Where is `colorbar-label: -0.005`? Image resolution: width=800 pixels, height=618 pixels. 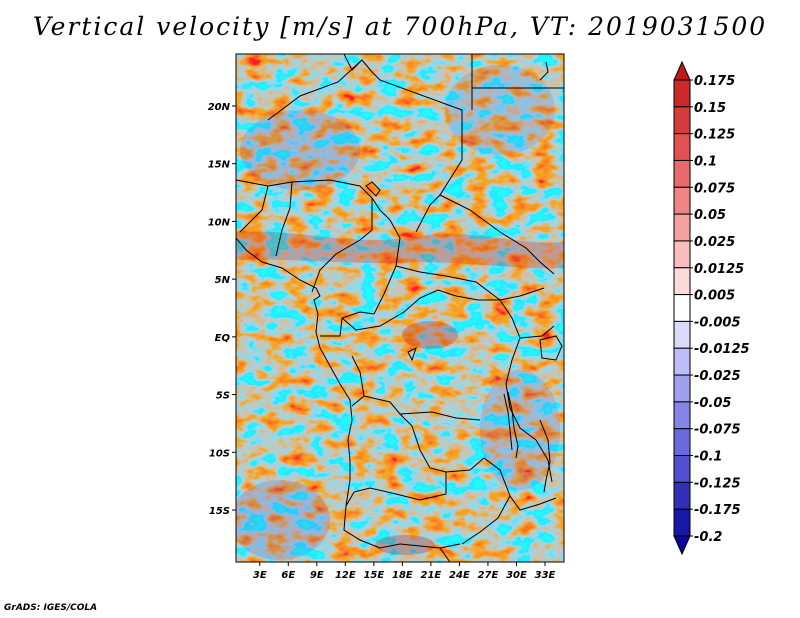 colorbar-label: -0.005 is located at coordinates (717, 322).